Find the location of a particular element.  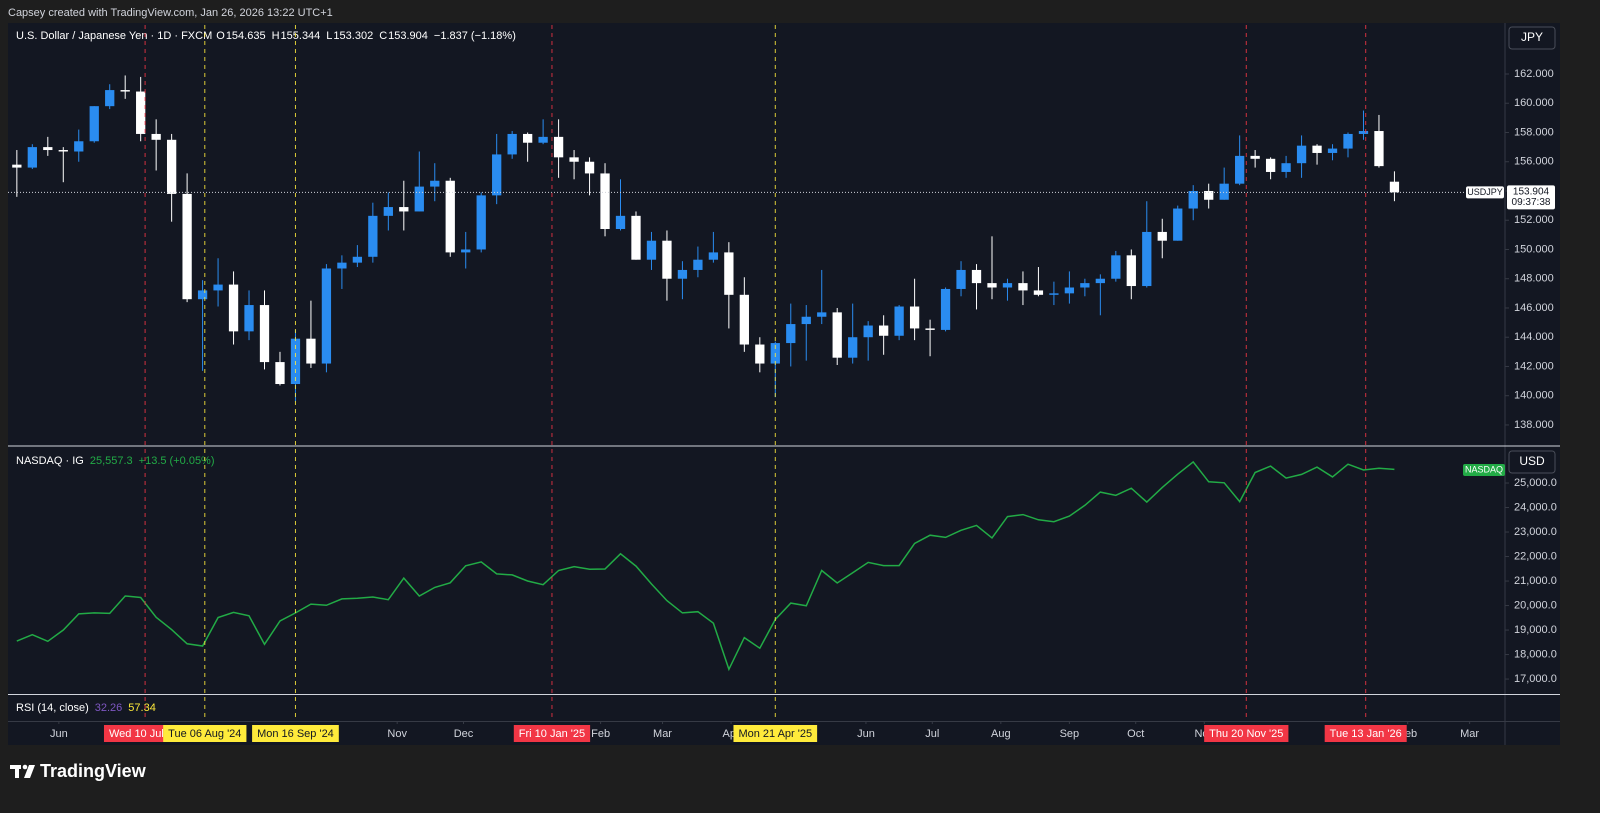

event-label: Fri 10 Jan '25 is located at coordinates (552, 734).